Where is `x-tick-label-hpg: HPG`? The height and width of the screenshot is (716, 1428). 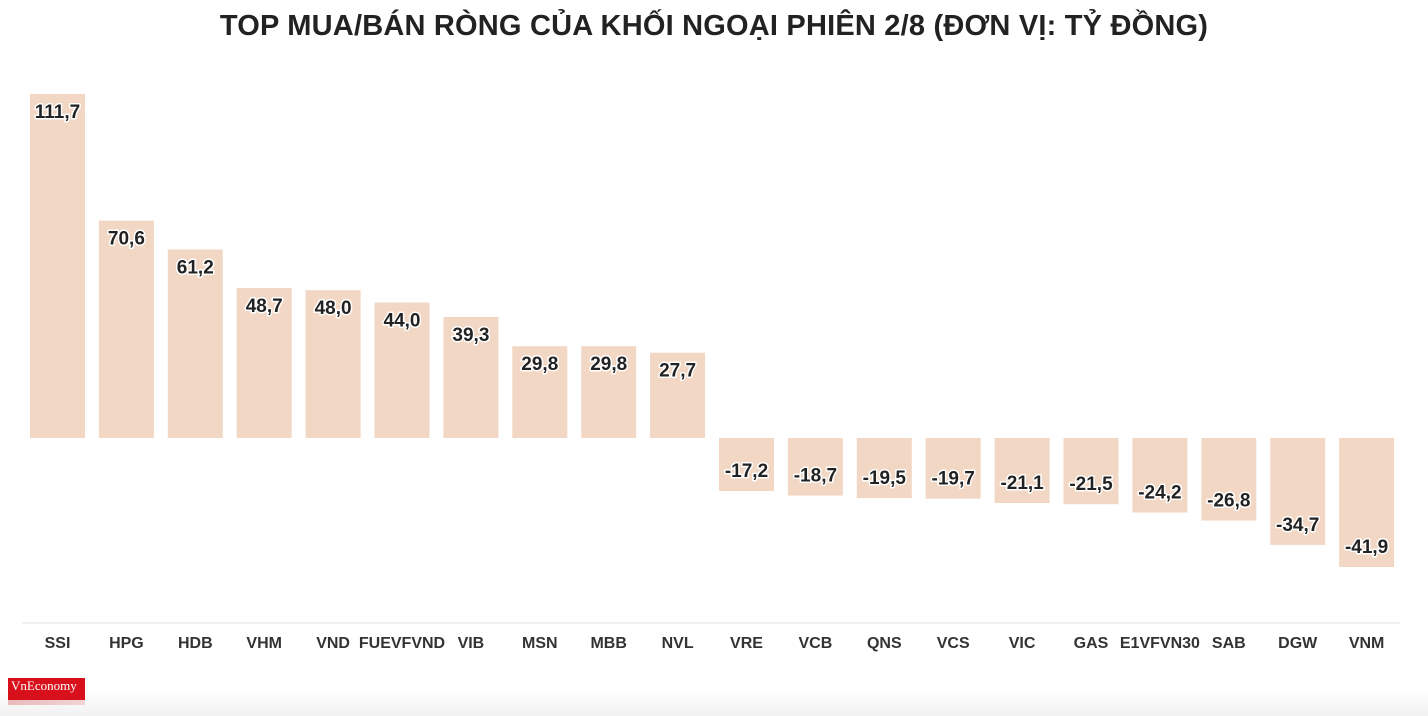 x-tick-label-hpg: HPG is located at coordinates (126, 643).